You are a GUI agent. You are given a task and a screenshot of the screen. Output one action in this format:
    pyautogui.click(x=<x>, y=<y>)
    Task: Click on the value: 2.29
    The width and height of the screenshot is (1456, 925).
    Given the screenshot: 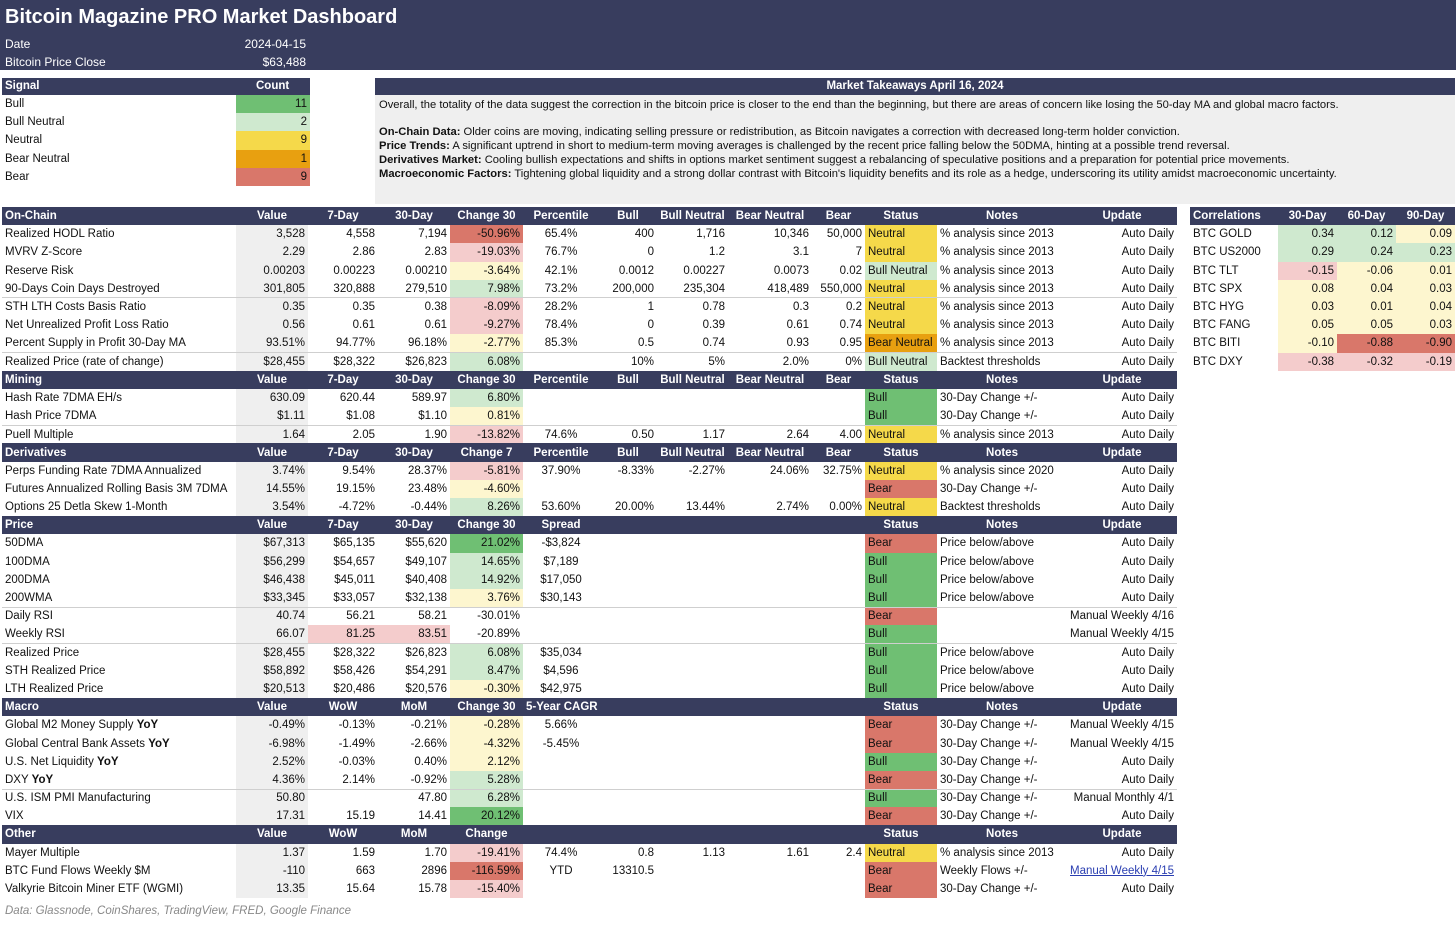 What is the action you would take?
    pyautogui.click(x=272, y=252)
    